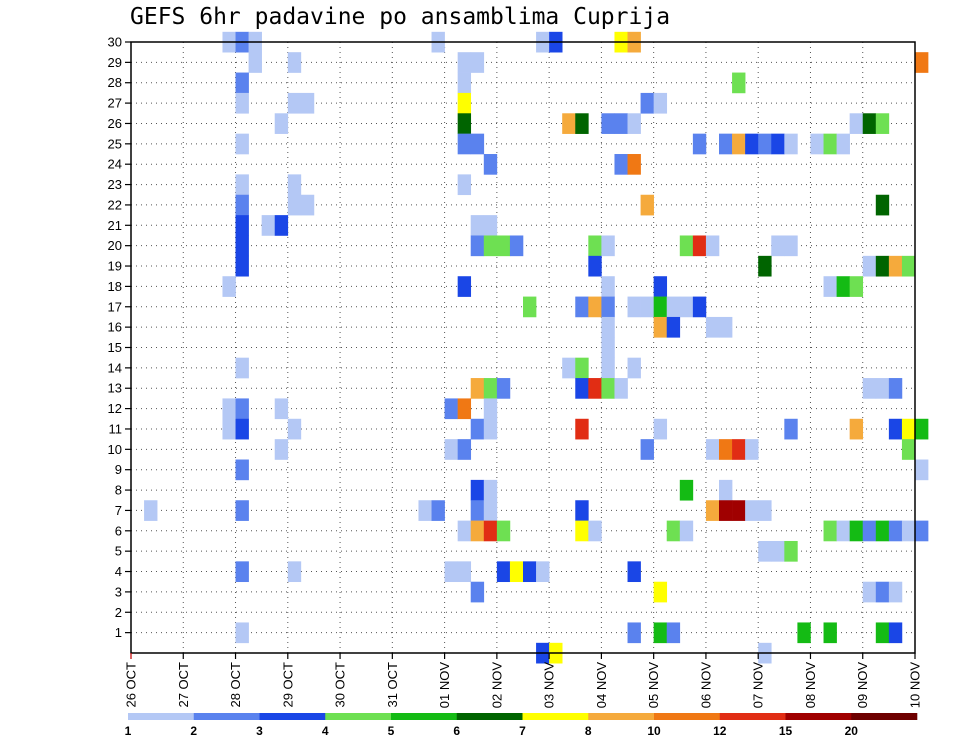  Describe the element at coordinates (118, 571) in the screenshot. I see `y-tick-label: 4` at that location.